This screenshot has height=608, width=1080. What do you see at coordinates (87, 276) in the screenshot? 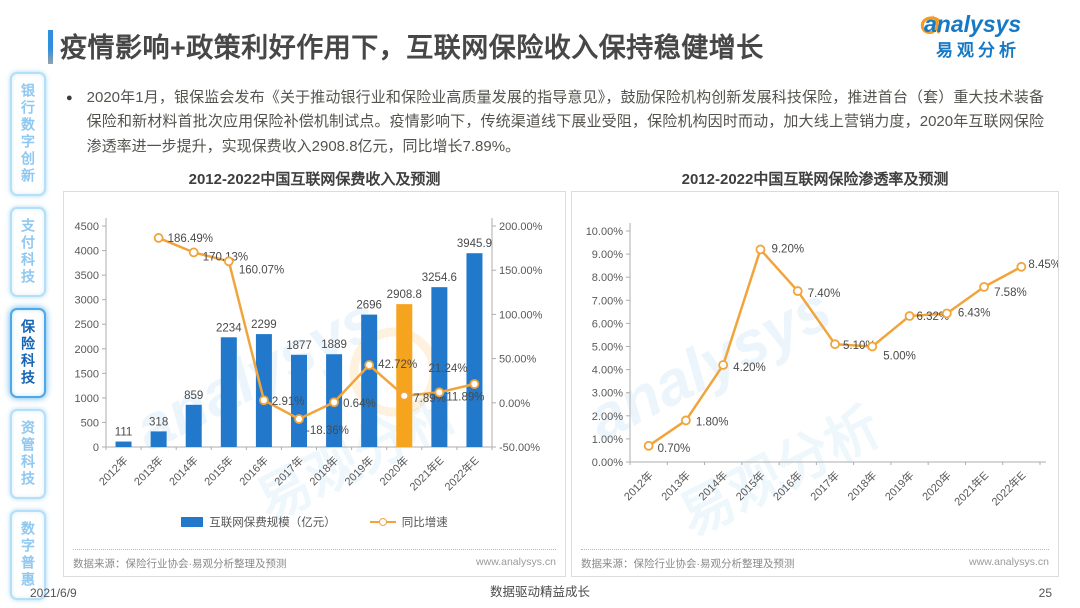
I see `y-left-tick: 3500` at bounding box center [87, 276].